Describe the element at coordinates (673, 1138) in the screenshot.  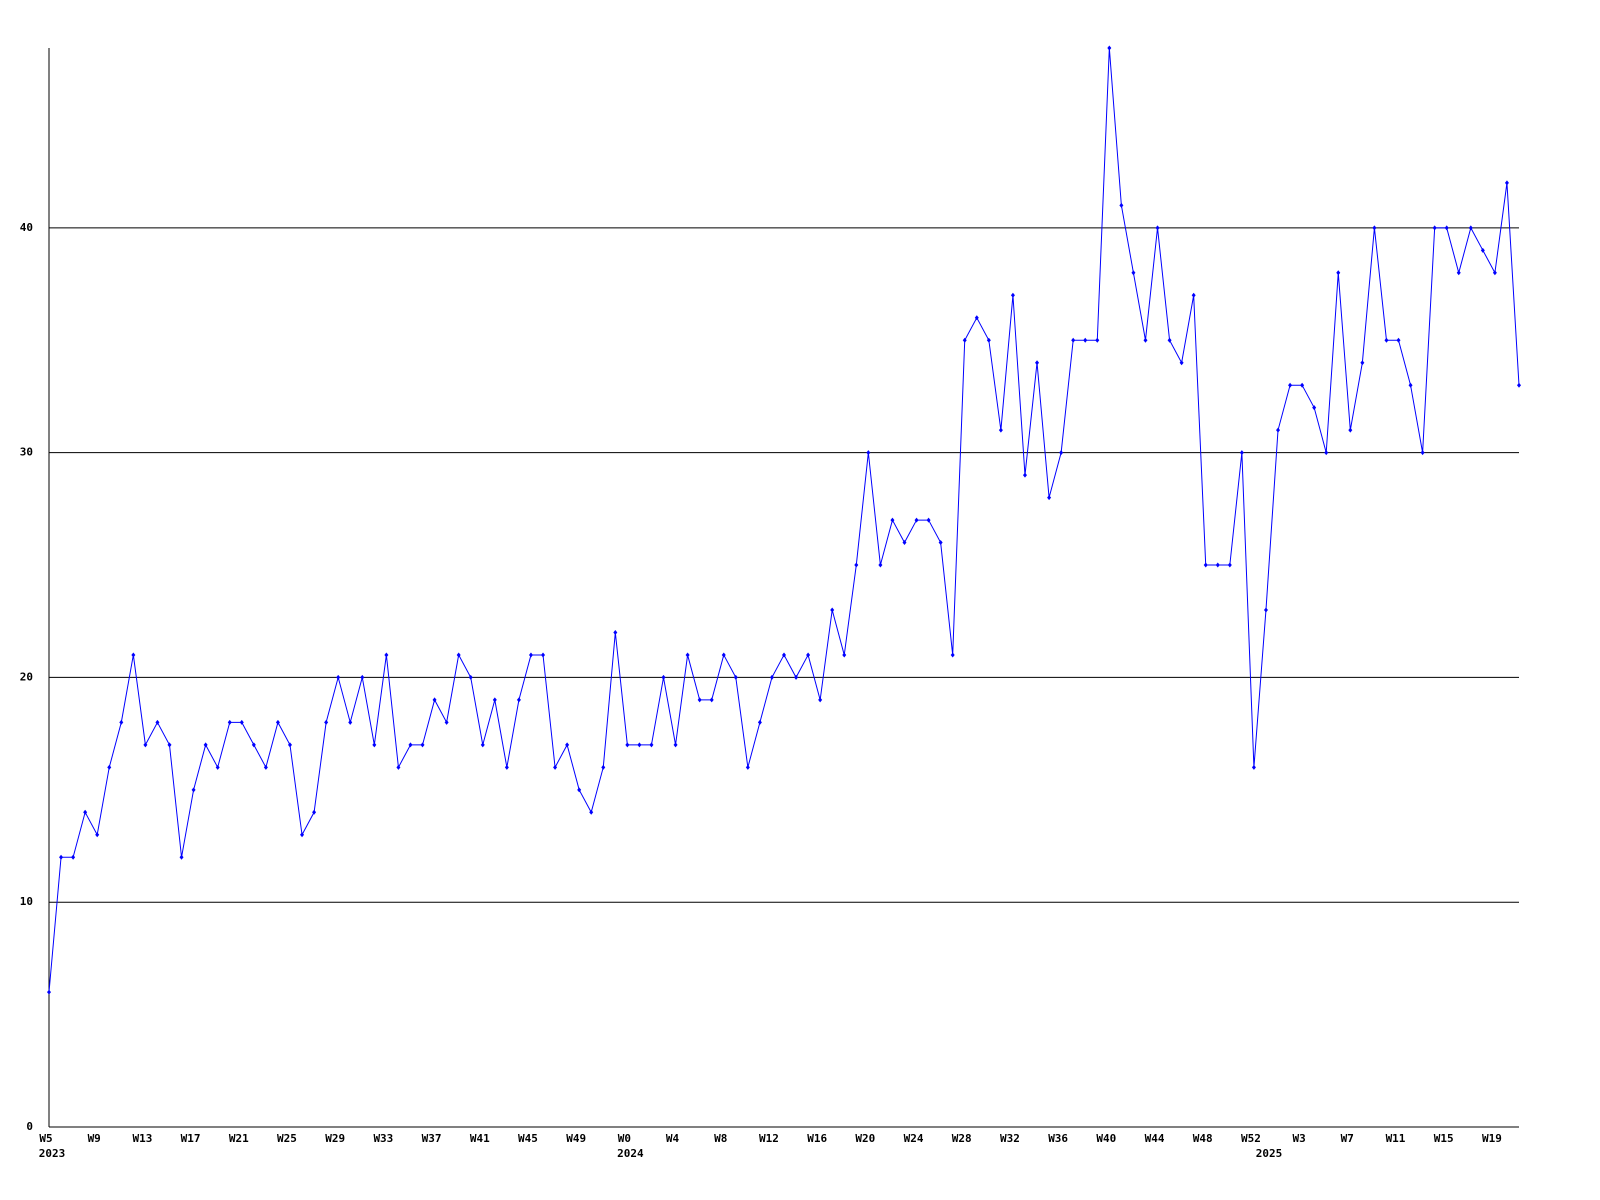
I see `x-tick-label: W4` at that location.